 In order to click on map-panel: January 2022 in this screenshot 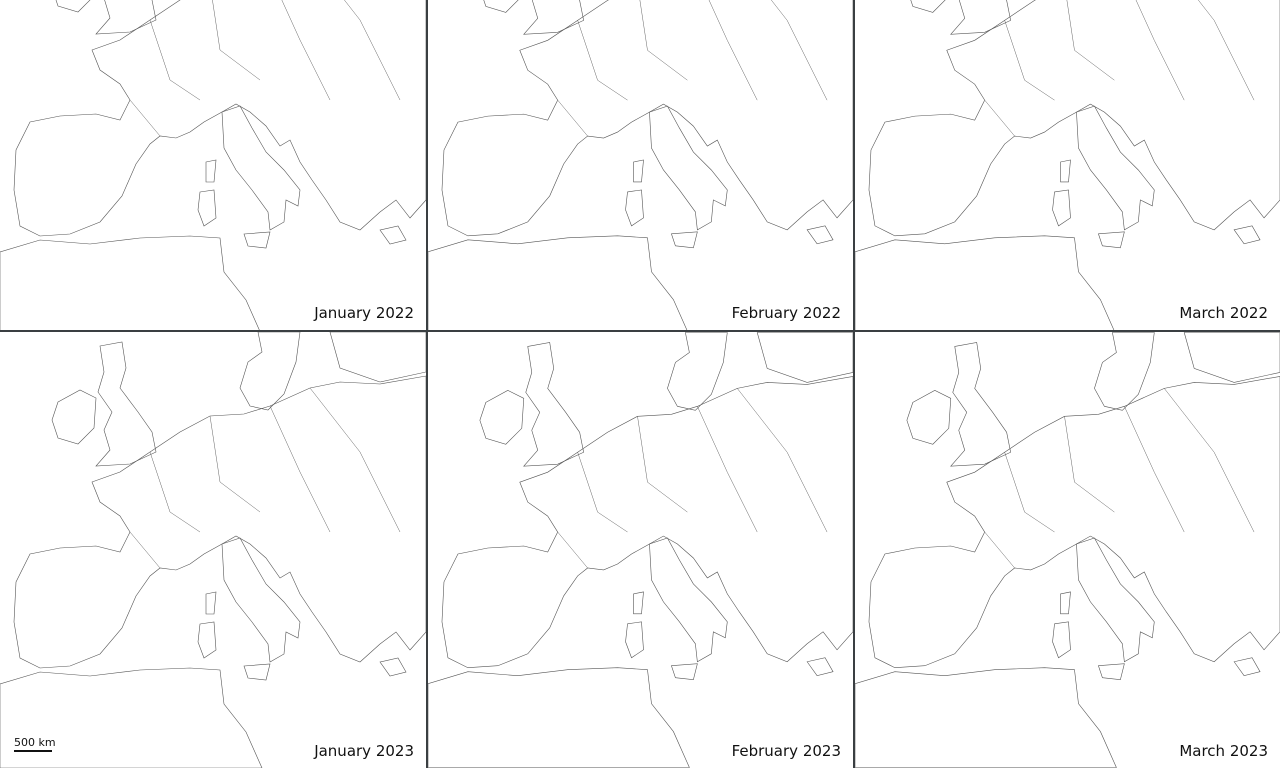, I will do `click(213, 165)`.